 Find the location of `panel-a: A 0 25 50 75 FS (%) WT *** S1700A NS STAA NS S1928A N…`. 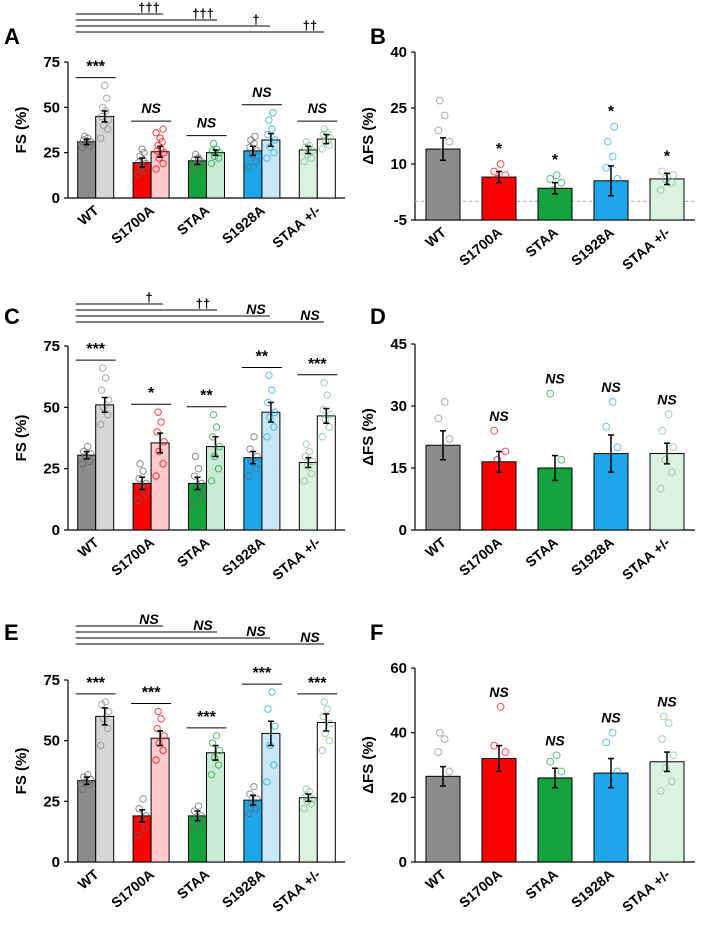

panel-a: A 0 25 50 75 FS (%) WT *** S1700A NS STAA NS S1928A N… is located at coordinates (174, 125).